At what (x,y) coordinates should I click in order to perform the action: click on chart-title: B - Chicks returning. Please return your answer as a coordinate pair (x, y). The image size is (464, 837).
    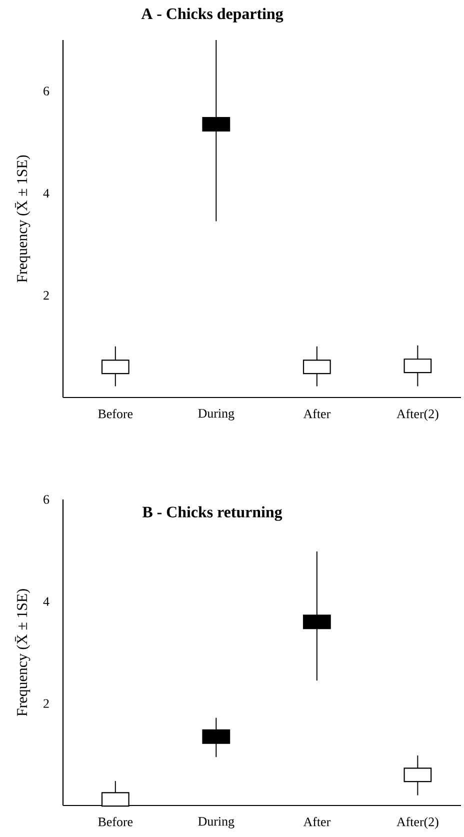
    Looking at the image, I should click on (212, 513).